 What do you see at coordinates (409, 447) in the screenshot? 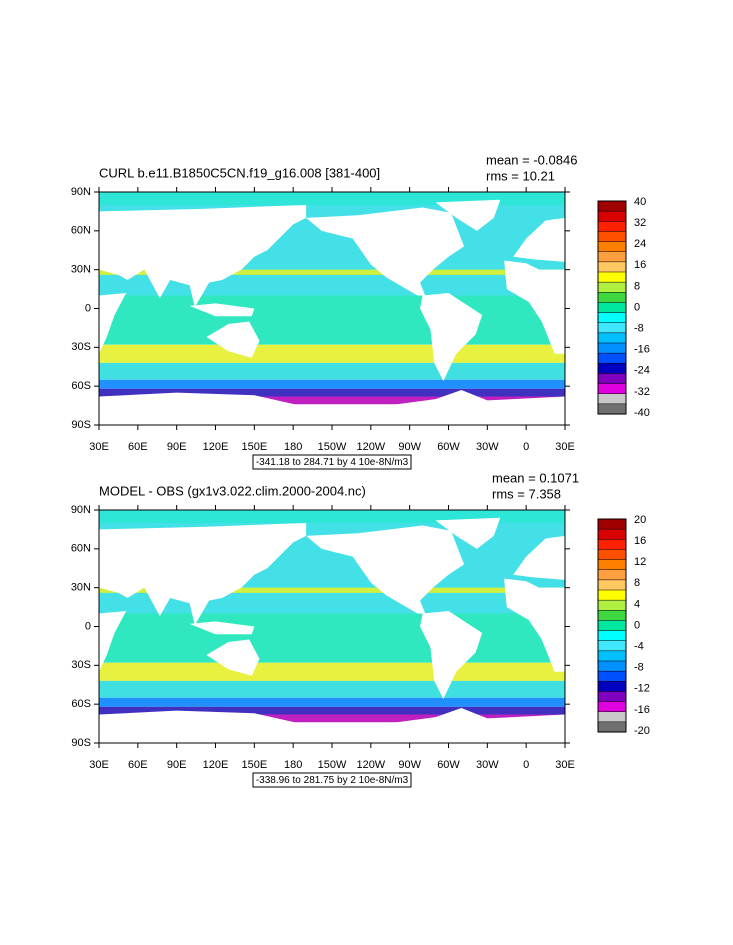
I see `lon-label: 90W` at bounding box center [409, 447].